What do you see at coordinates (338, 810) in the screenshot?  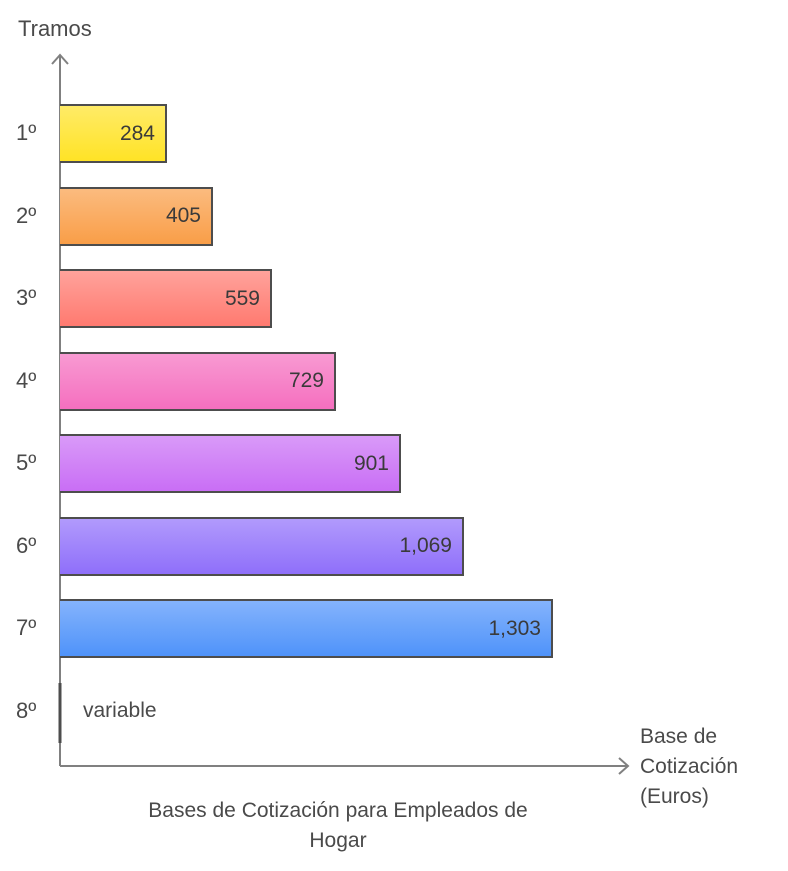 I see `caption-line-1: Bases de Cotización para Empleados de` at bounding box center [338, 810].